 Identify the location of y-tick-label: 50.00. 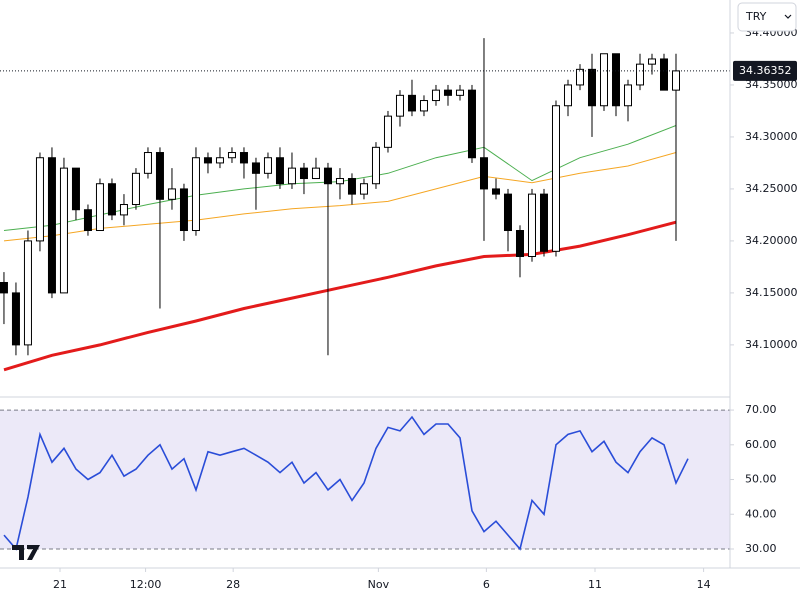
(761, 479).